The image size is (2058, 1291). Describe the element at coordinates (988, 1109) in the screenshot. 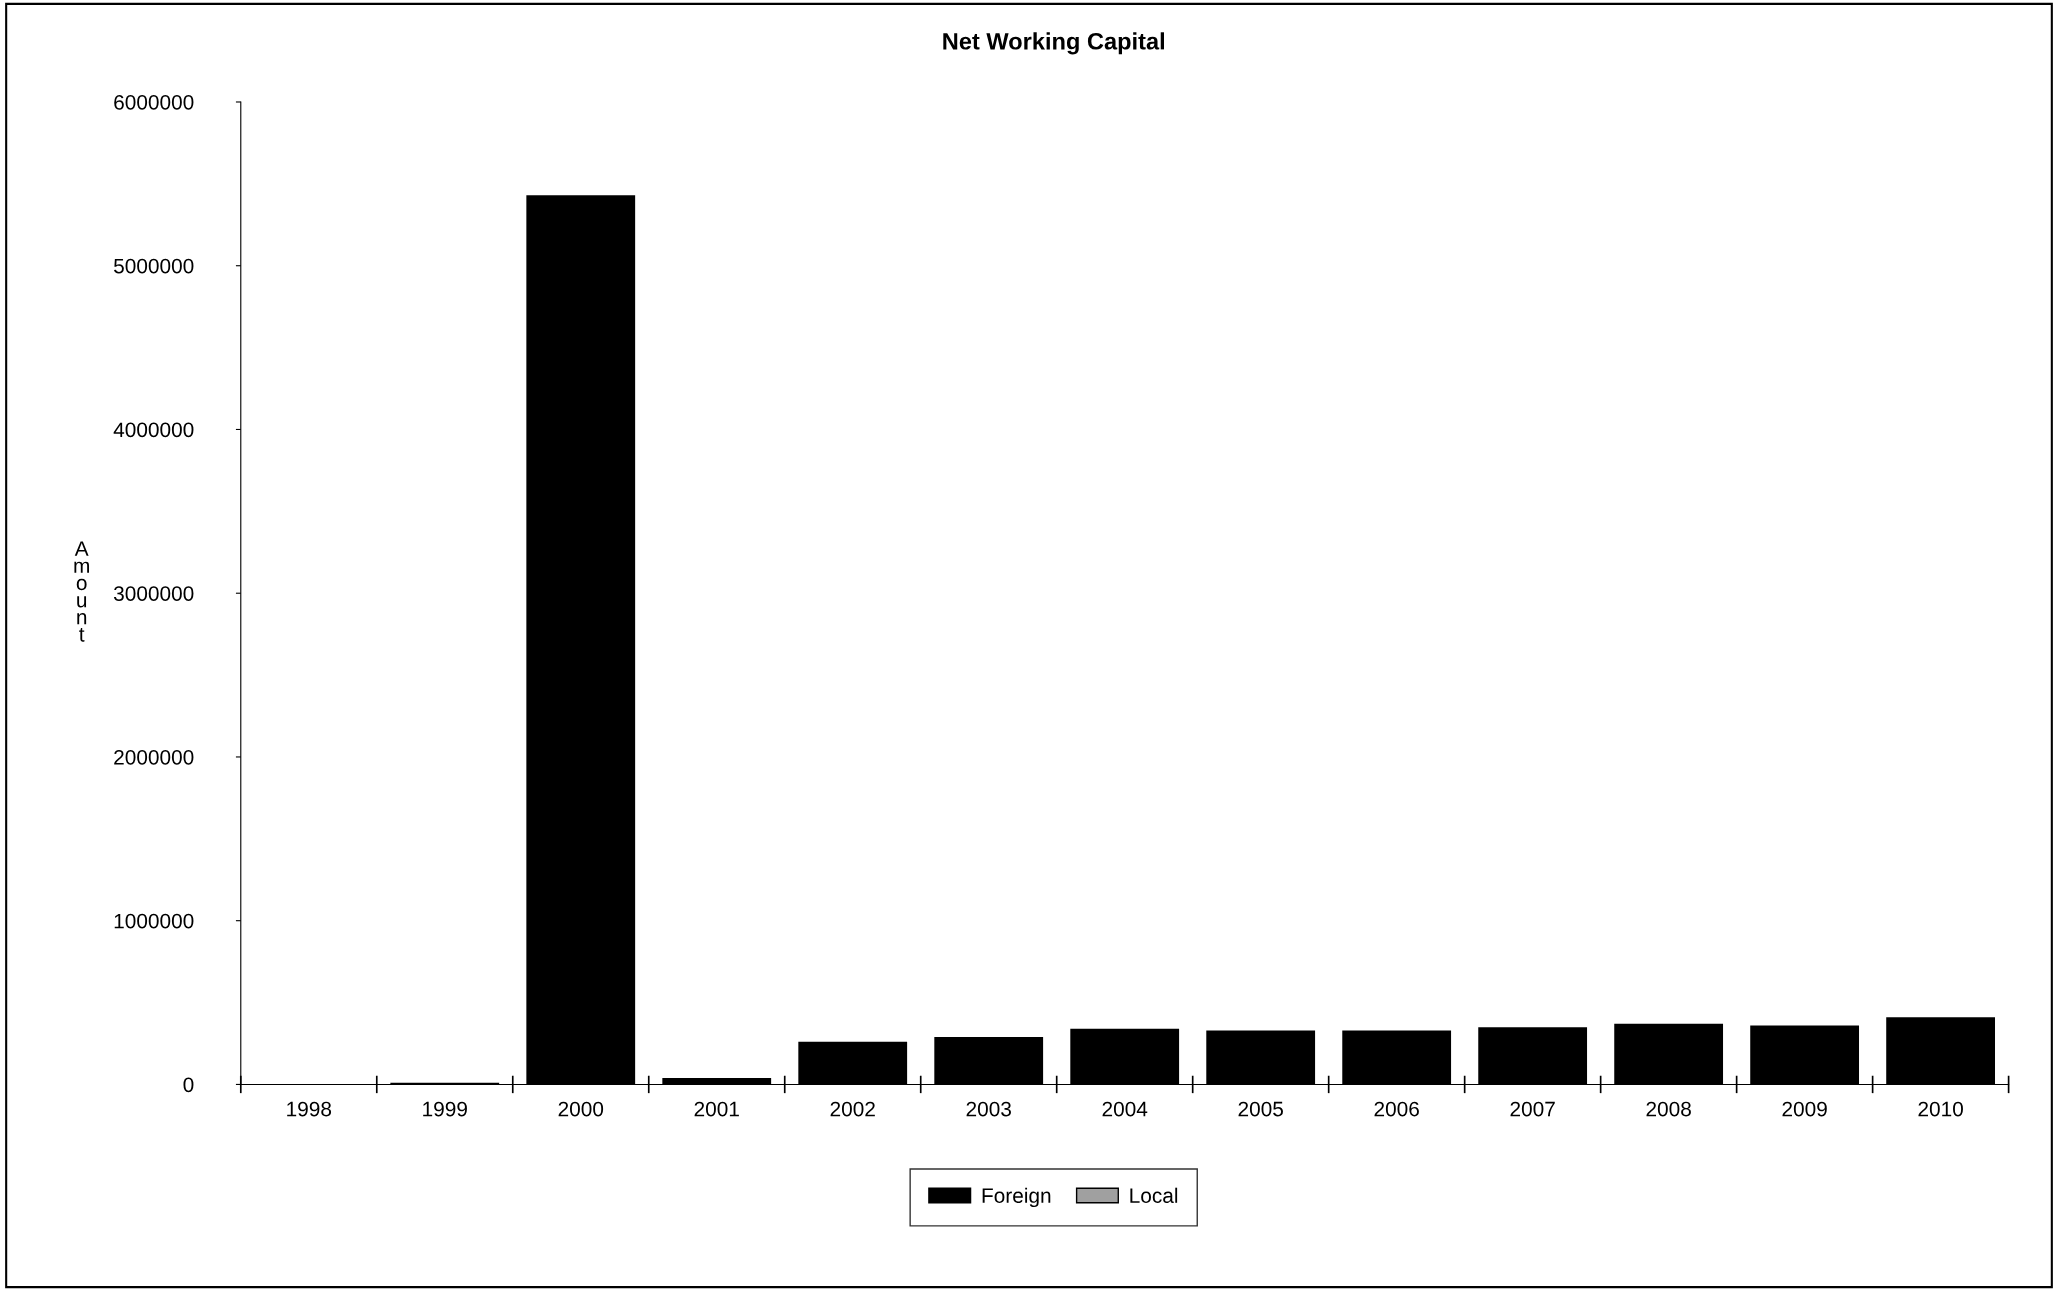

I see `x-tick-label: 2003` at that location.